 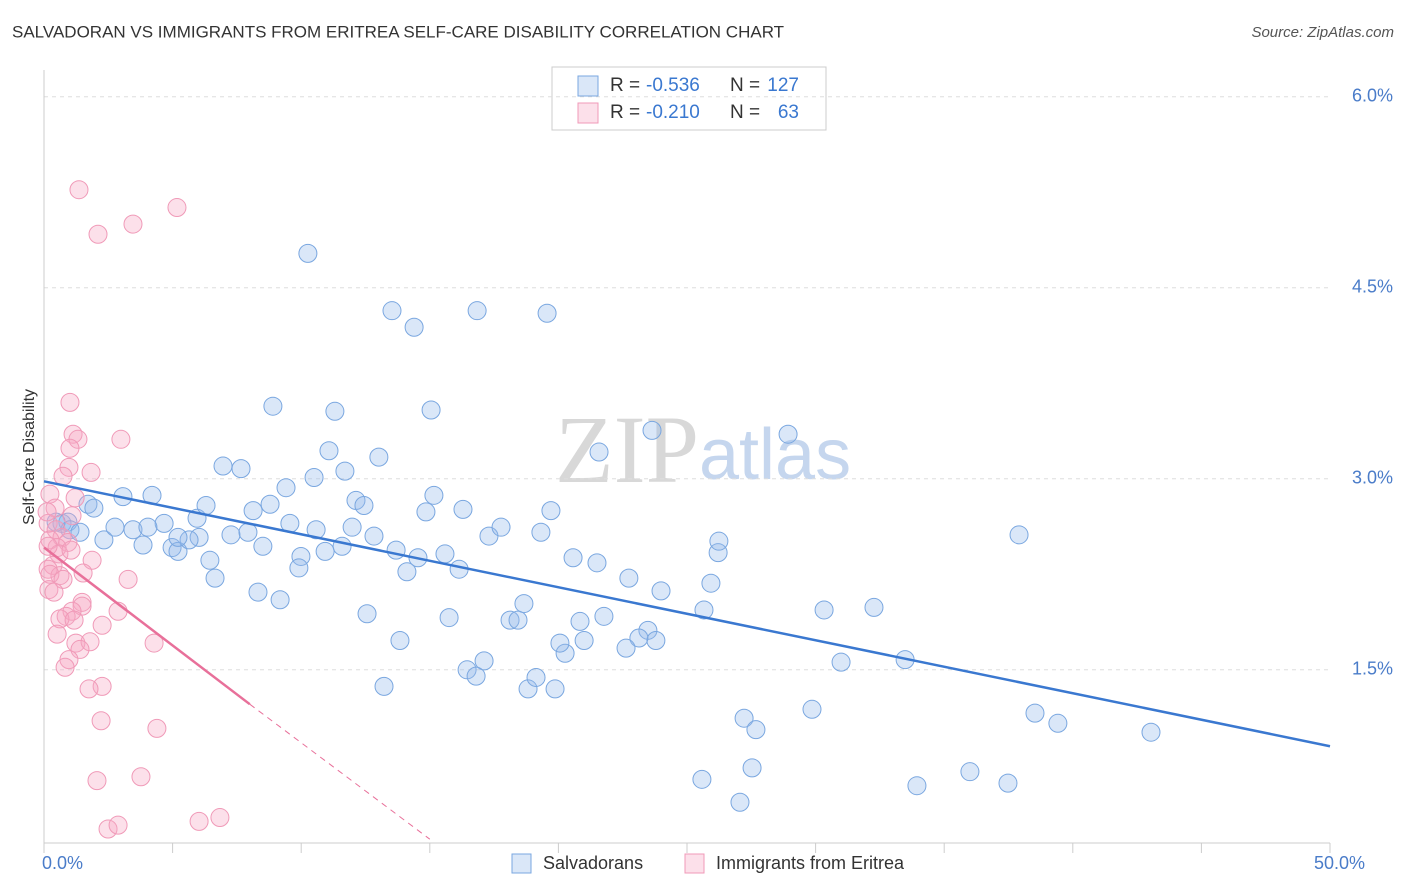 What do you see at coordinates (1372, 287) in the screenshot?
I see `y-tick-label: 4.5%` at bounding box center [1372, 287].